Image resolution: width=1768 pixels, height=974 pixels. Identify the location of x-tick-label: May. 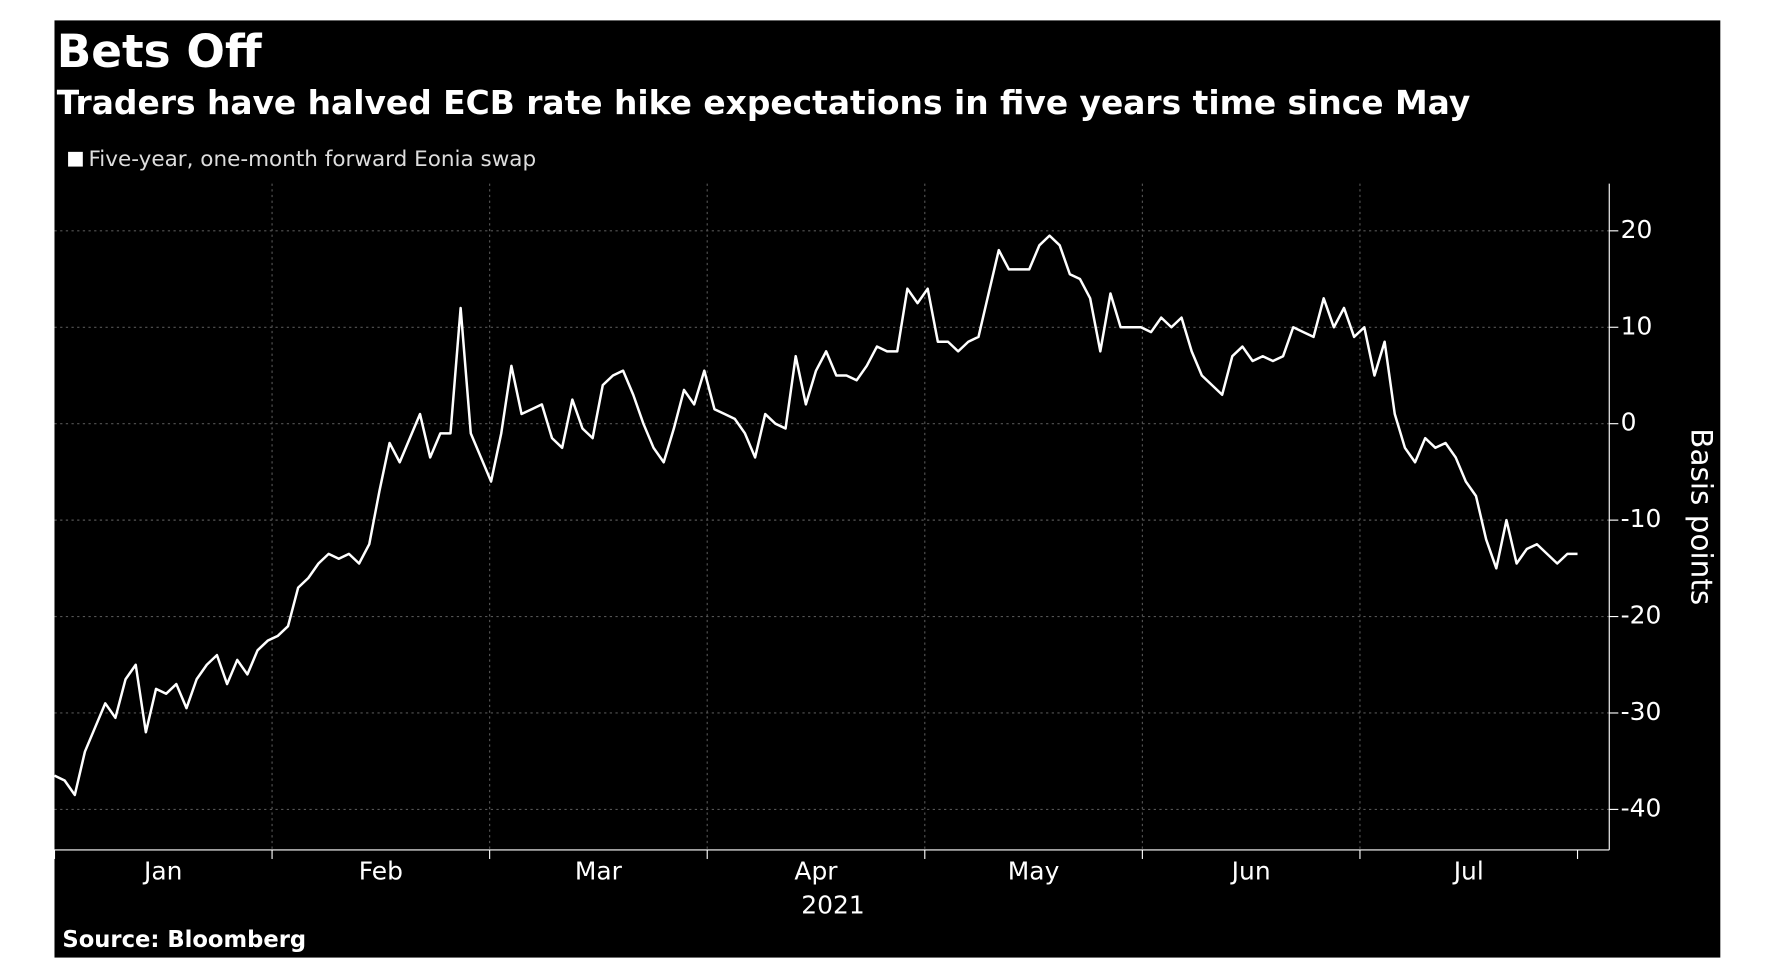
(1034, 871).